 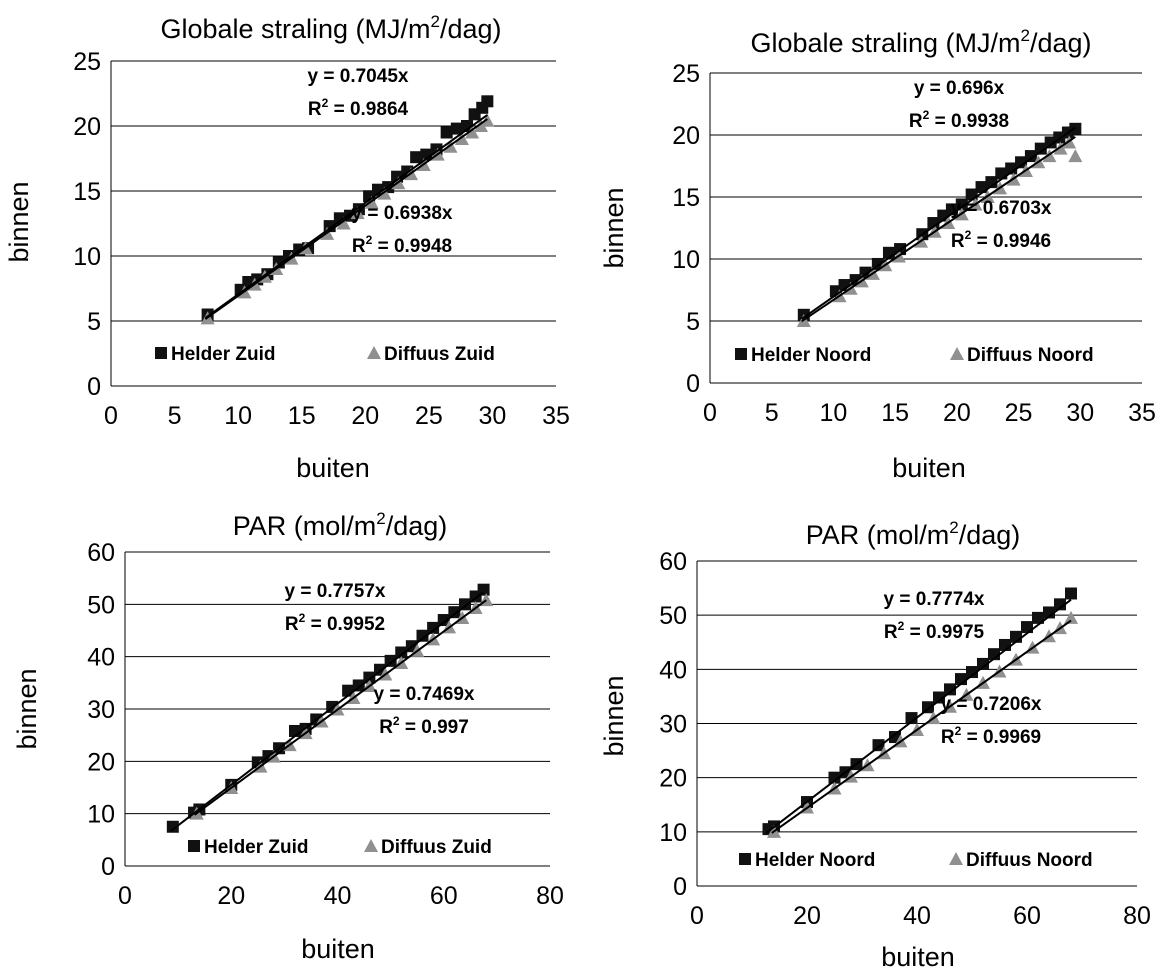 I want to click on y-tick-label: 25, so click(x=87, y=62).